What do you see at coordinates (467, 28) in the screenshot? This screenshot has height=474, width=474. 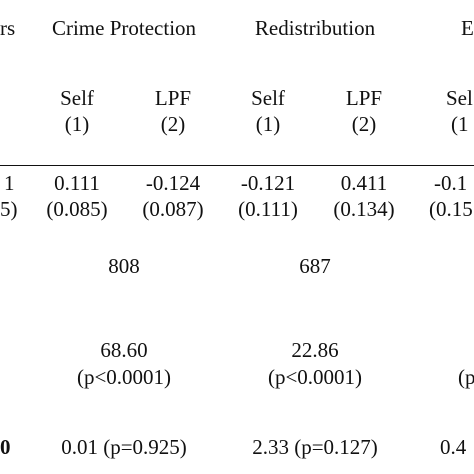 I see `group-header: E` at bounding box center [467, 28].